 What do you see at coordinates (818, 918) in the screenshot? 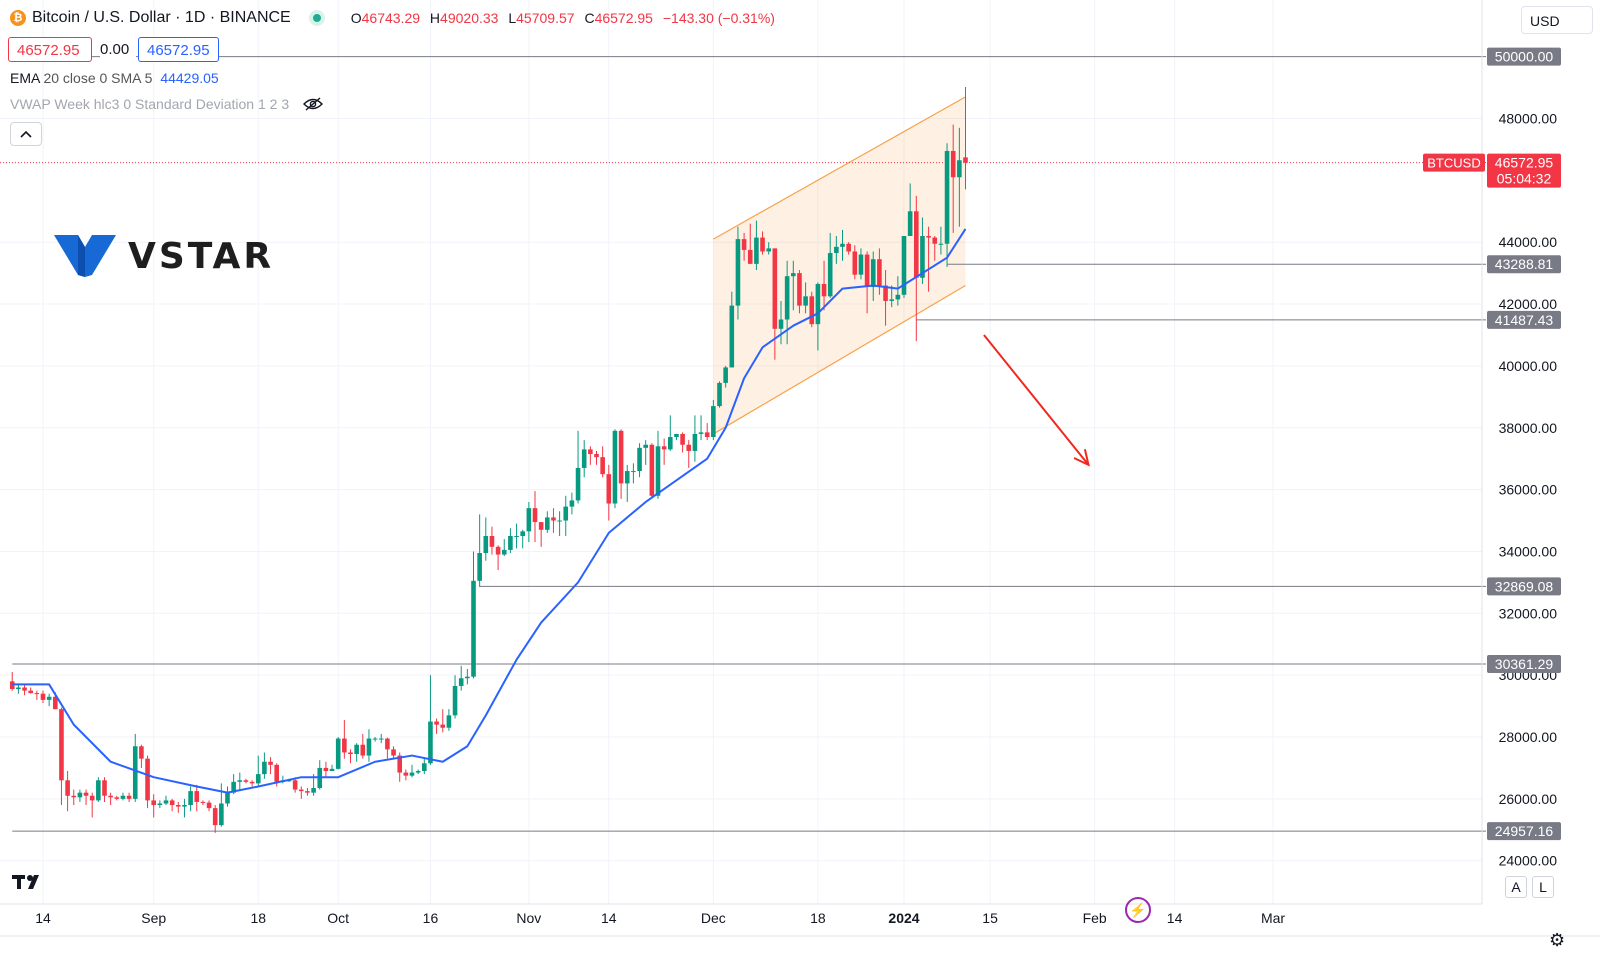
I see `x-tick-label: 18` at bounding box center [818, 918].